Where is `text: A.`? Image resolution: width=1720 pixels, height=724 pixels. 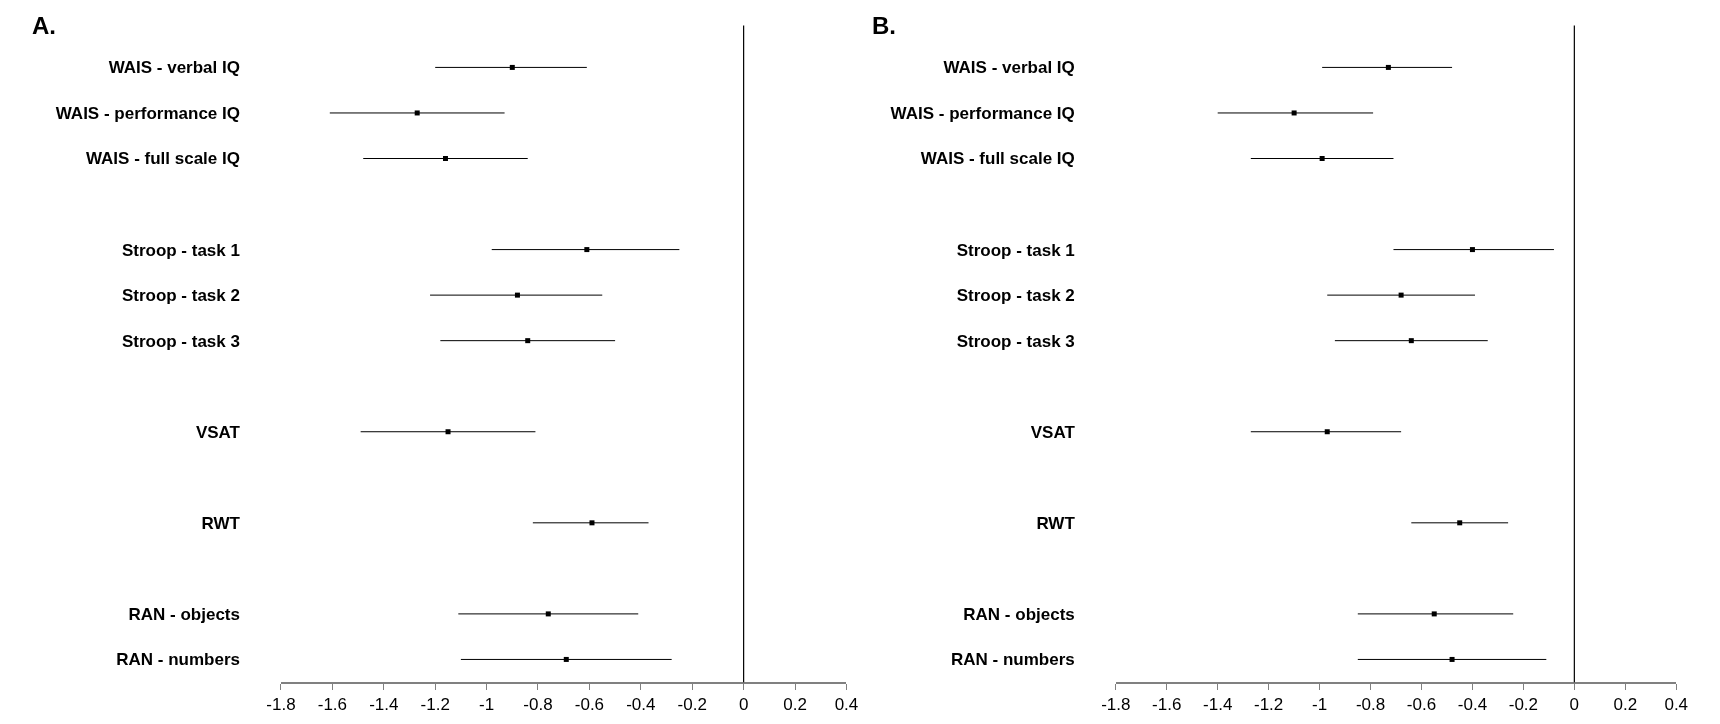
text: A. is located at coordinates (44, 25).